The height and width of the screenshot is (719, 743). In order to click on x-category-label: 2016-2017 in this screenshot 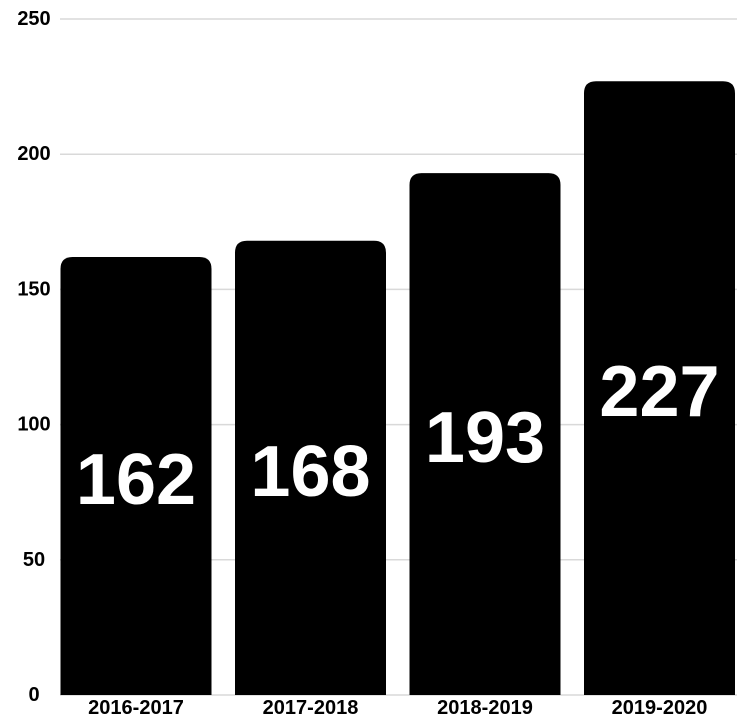, I will do `click(136, 708)`.